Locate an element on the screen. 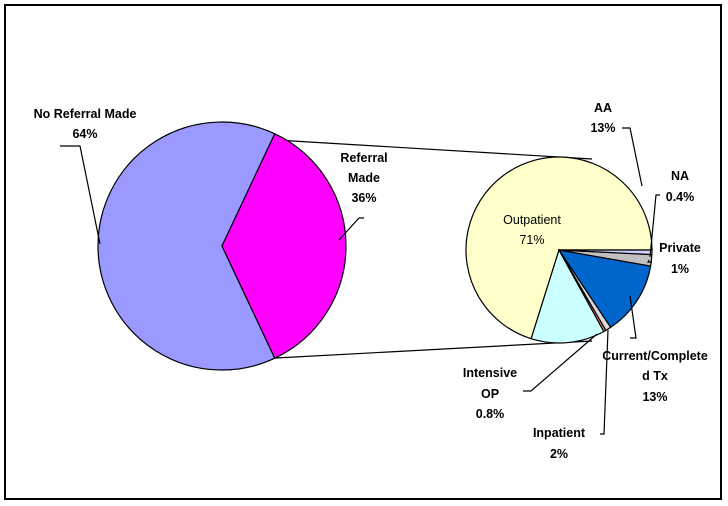 The width and height of the screenshot is (728, 506). label-intensive-value: 0.8% is located at coordinates (490, 414).